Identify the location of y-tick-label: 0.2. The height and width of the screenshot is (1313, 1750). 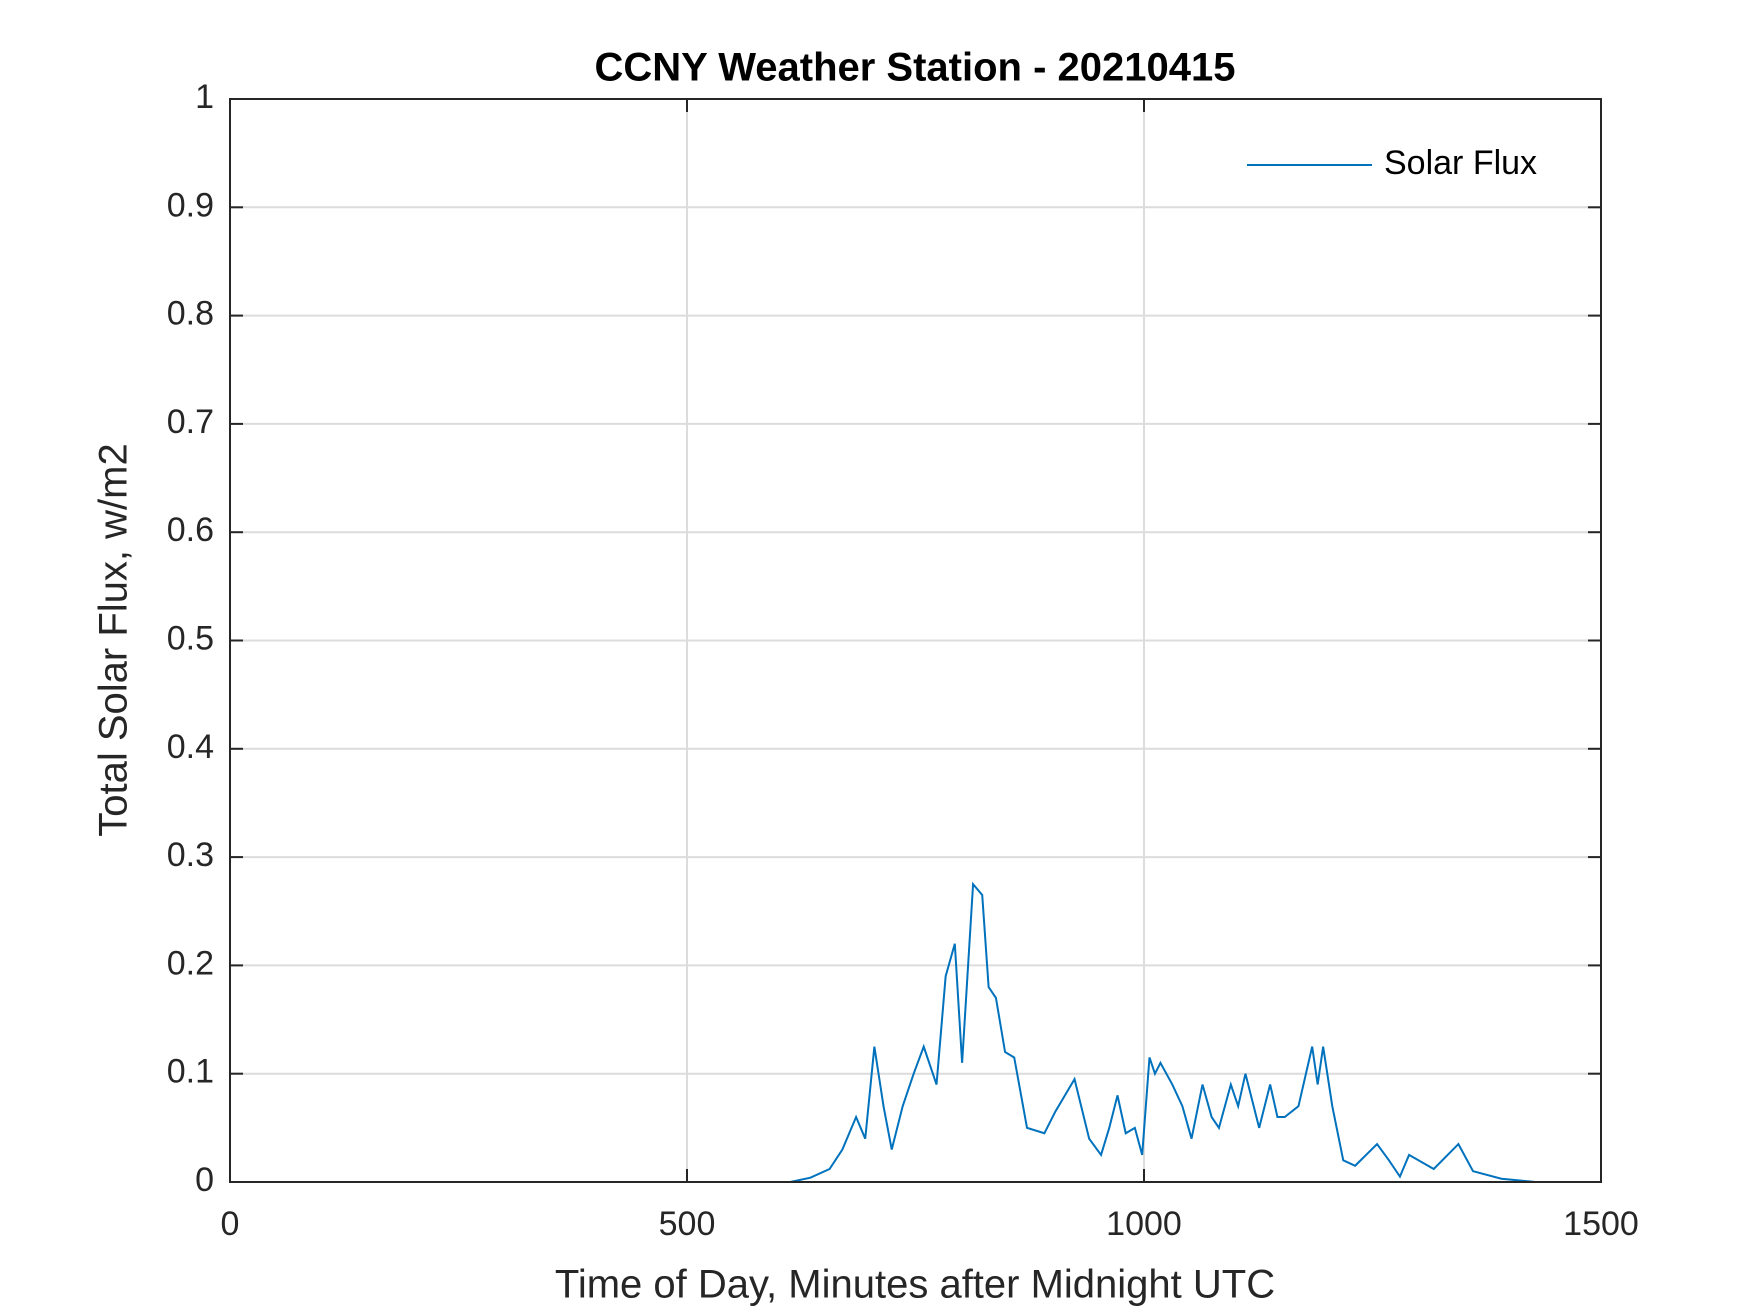
(190, 963).